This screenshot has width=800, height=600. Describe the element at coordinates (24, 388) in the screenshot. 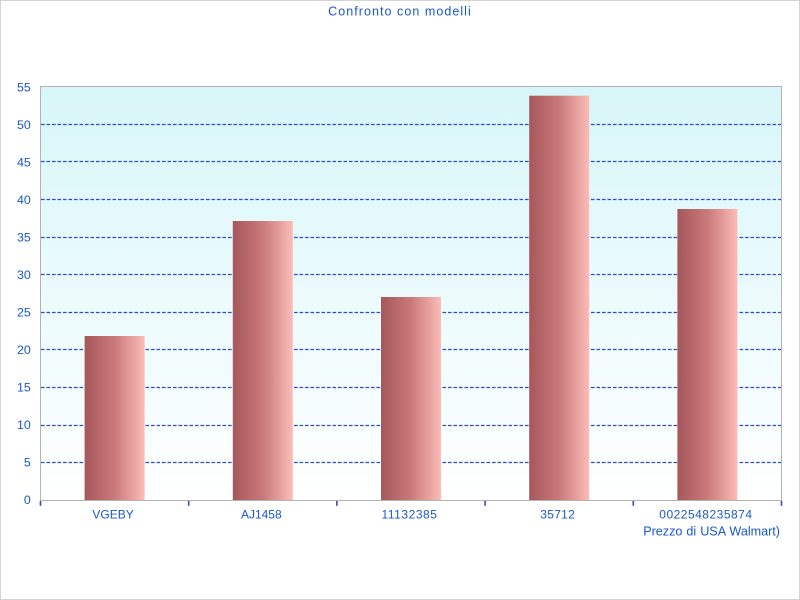

I see `svg-text: 15` at that location.